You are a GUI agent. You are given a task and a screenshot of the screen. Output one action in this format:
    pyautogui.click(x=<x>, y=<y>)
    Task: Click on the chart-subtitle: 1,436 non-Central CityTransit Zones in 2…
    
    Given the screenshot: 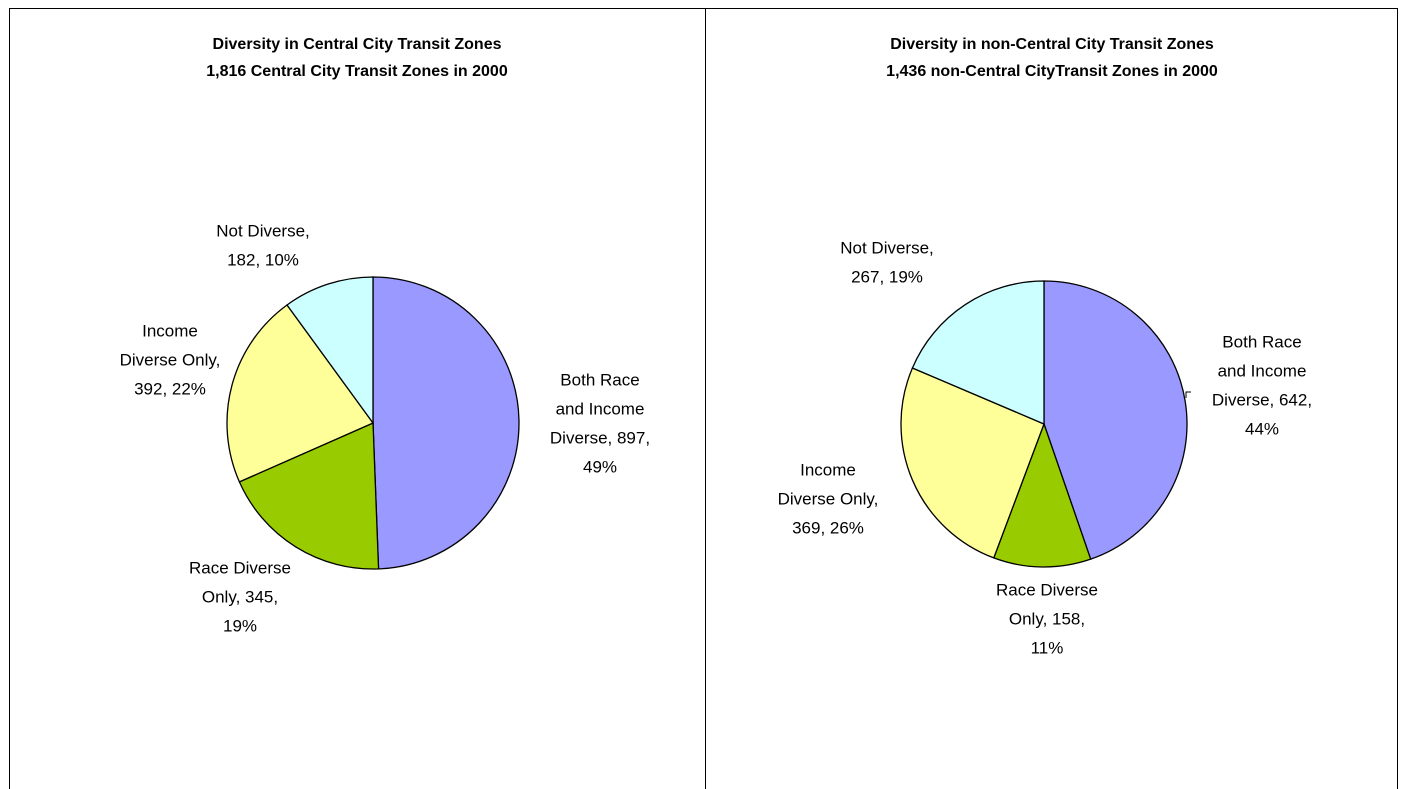 What is the action you would take?
    pyautogui.click(x=1052, y=71)
    